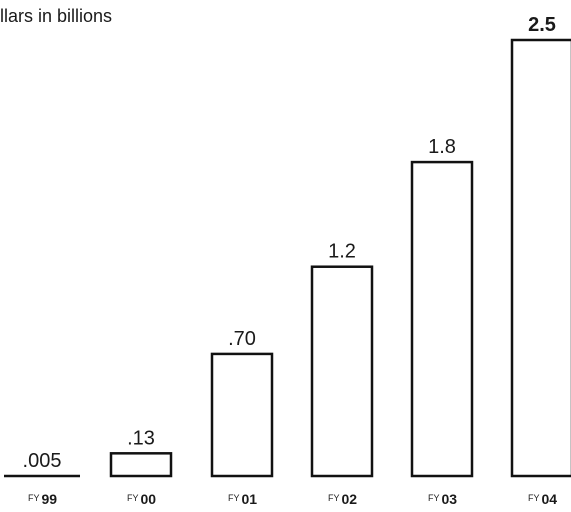 The width and height of the screenshot is (571, 512). What do you see at coordinates (141, 465) in the screenshot?
I see `bar-fy00` at bounding box center [141, 465].